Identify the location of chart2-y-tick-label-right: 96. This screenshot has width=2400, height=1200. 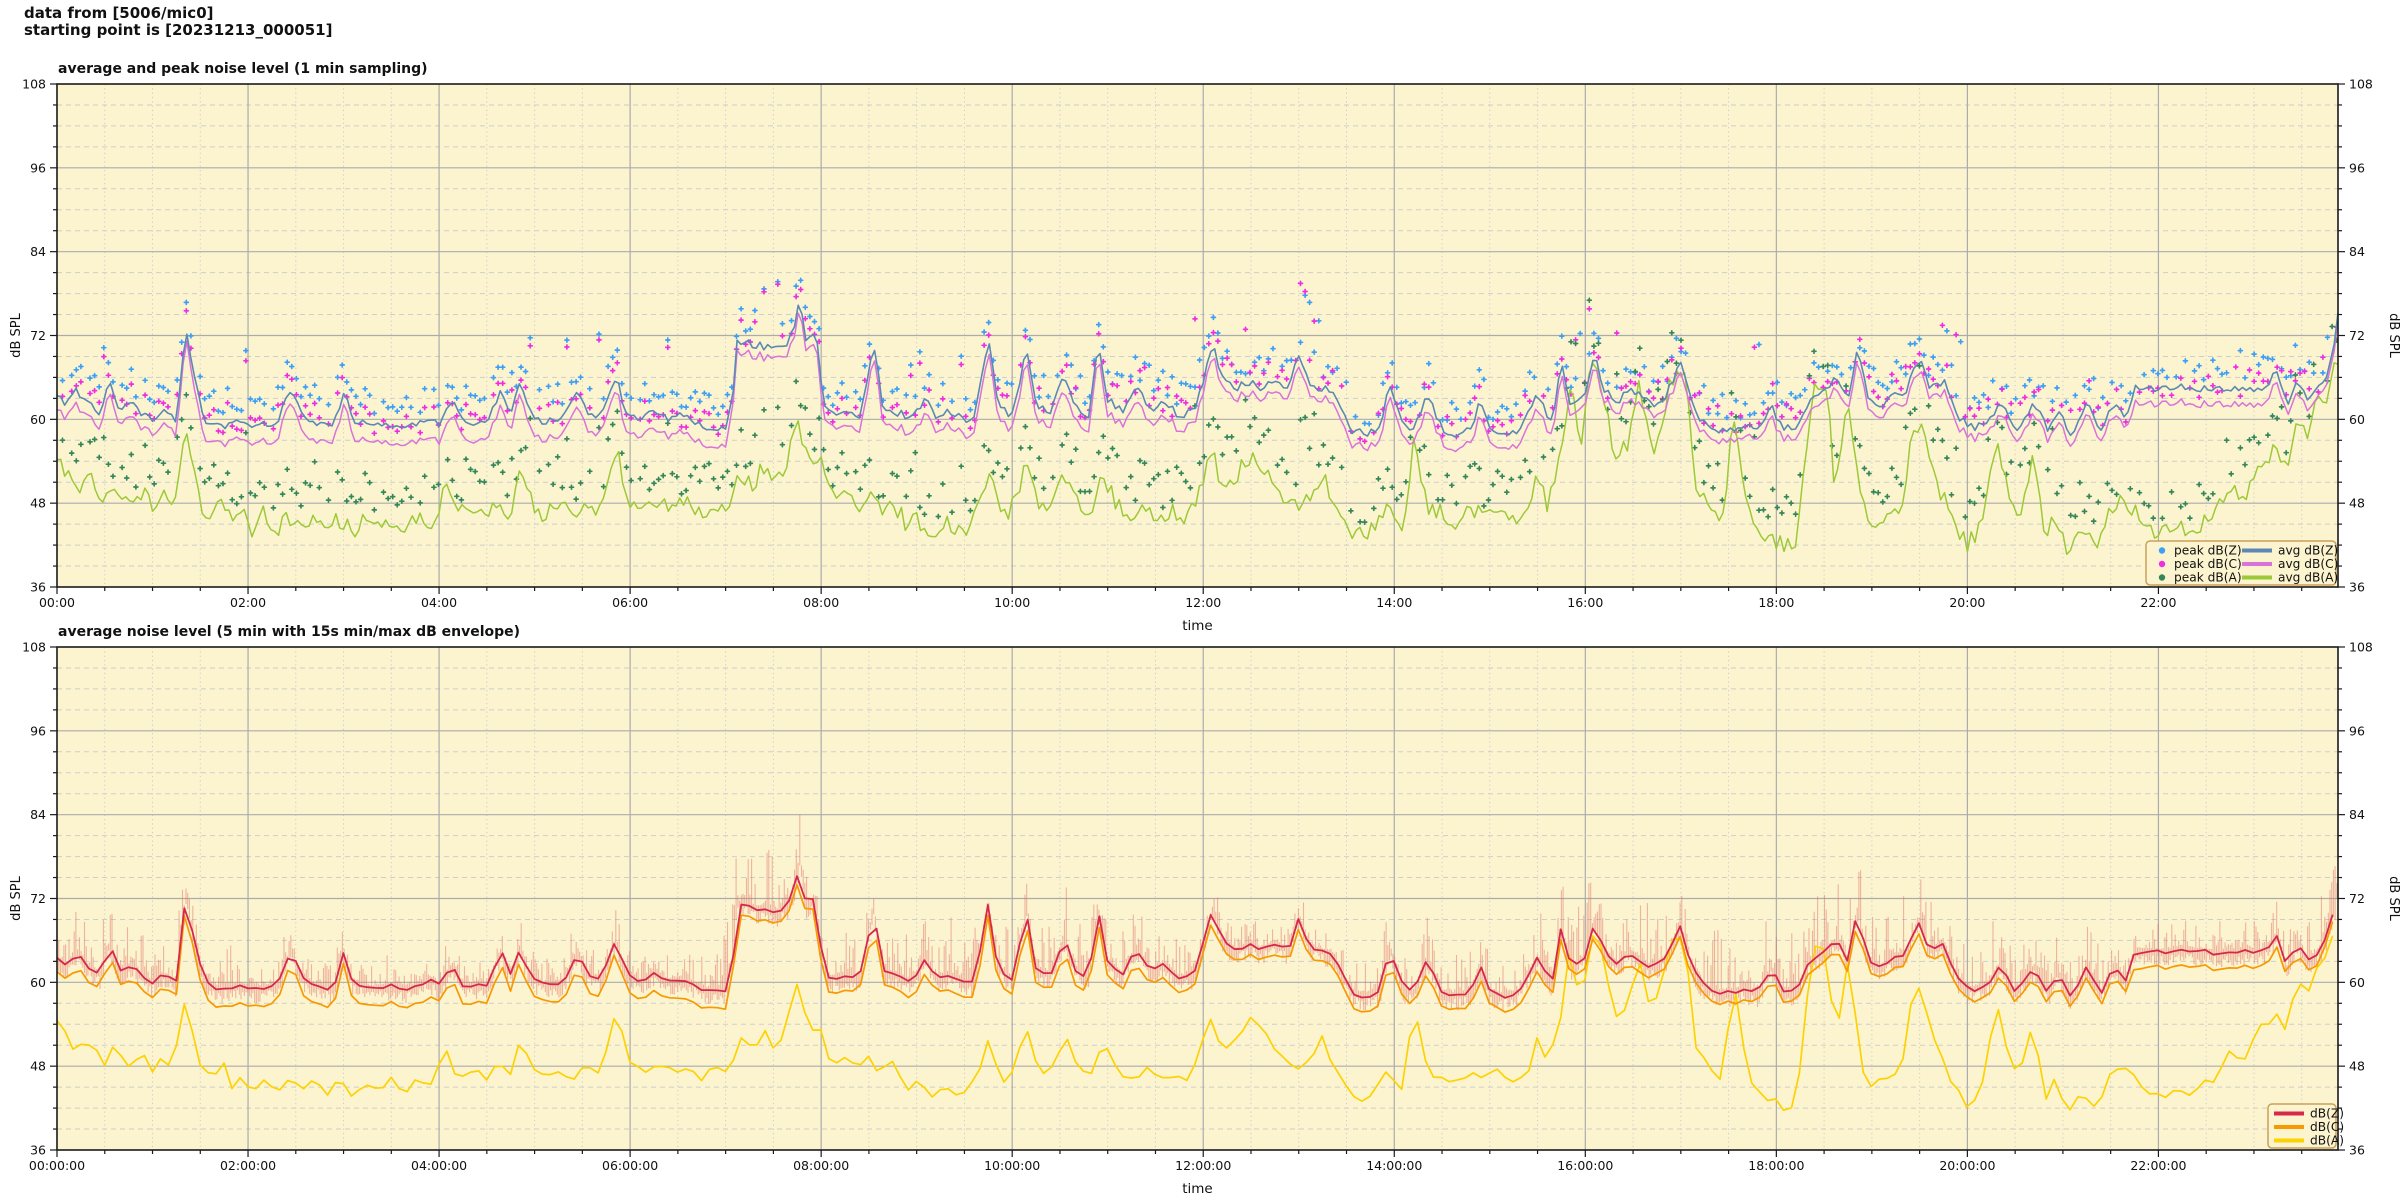
(2357, 730).